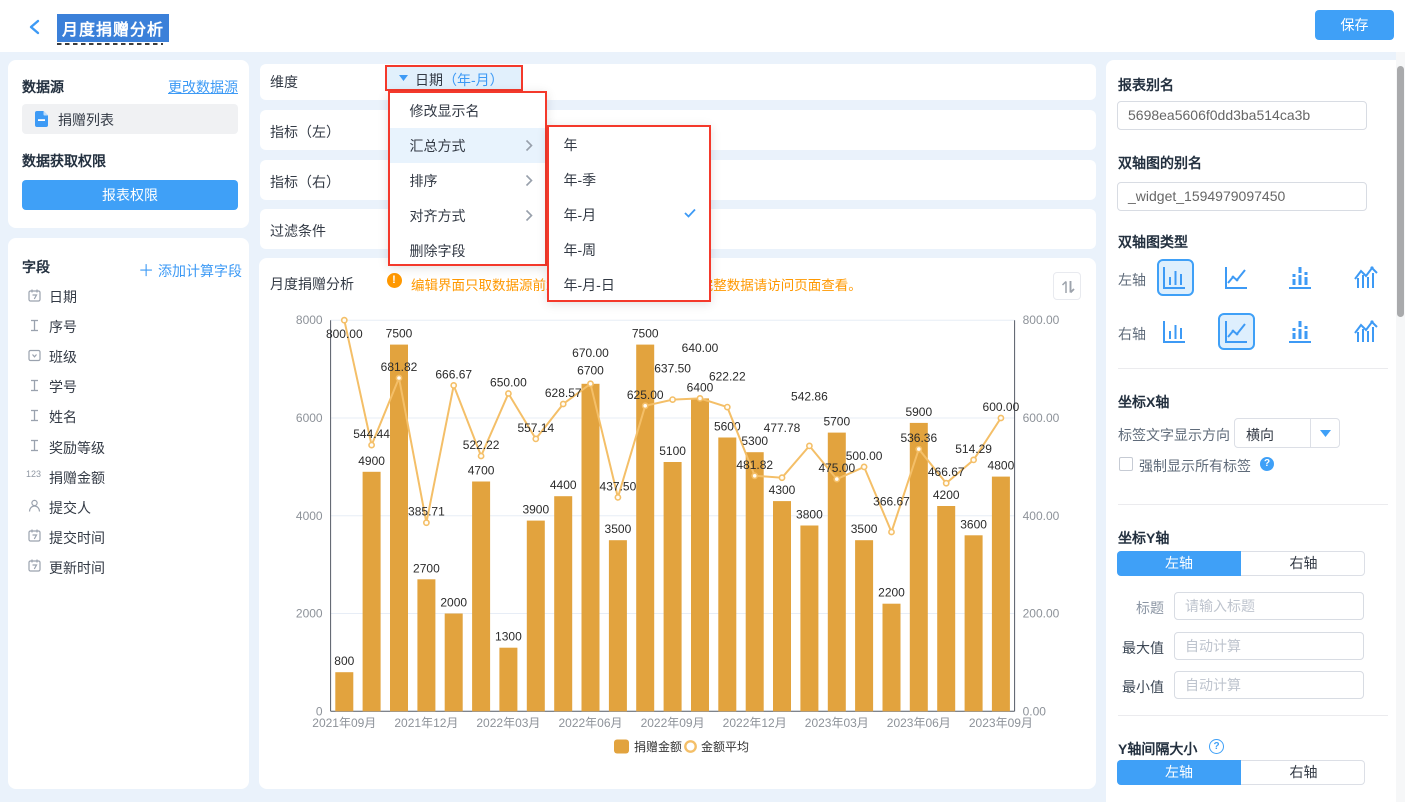  I want to click on svg-text: 466.67, so click(946, 472).